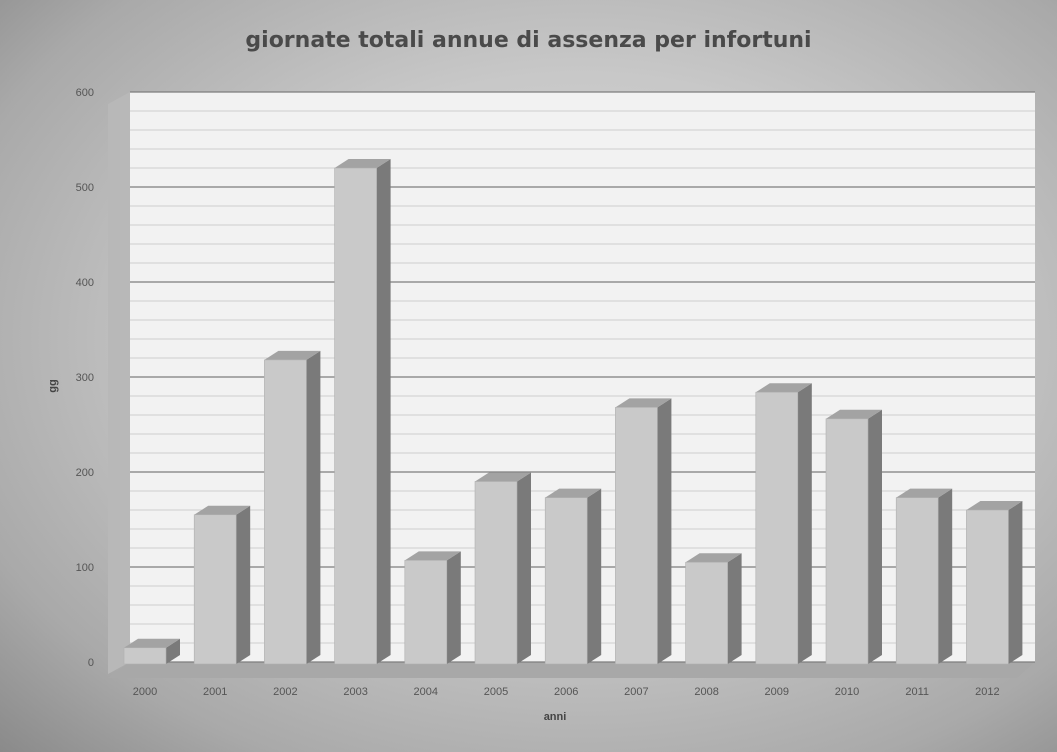  What do you see at coordinates (777, 692) in the screenshot?
I see `x-tick-label: 2009` at bounding box center [777, 692].